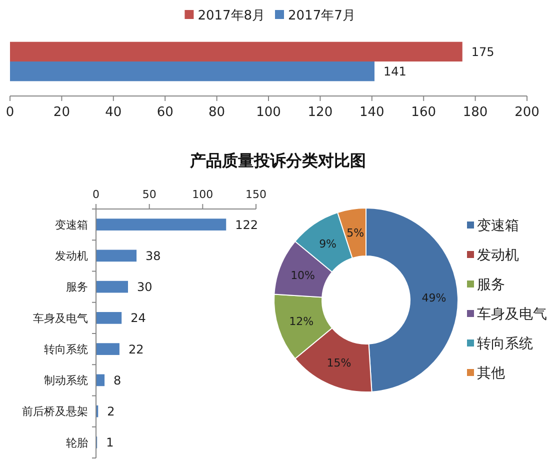 The image size is (550, 466). What do you see at coordinates (491, 373) in the screenshot?
I see `legend-label: 其他` at bounding box center [491, 373].